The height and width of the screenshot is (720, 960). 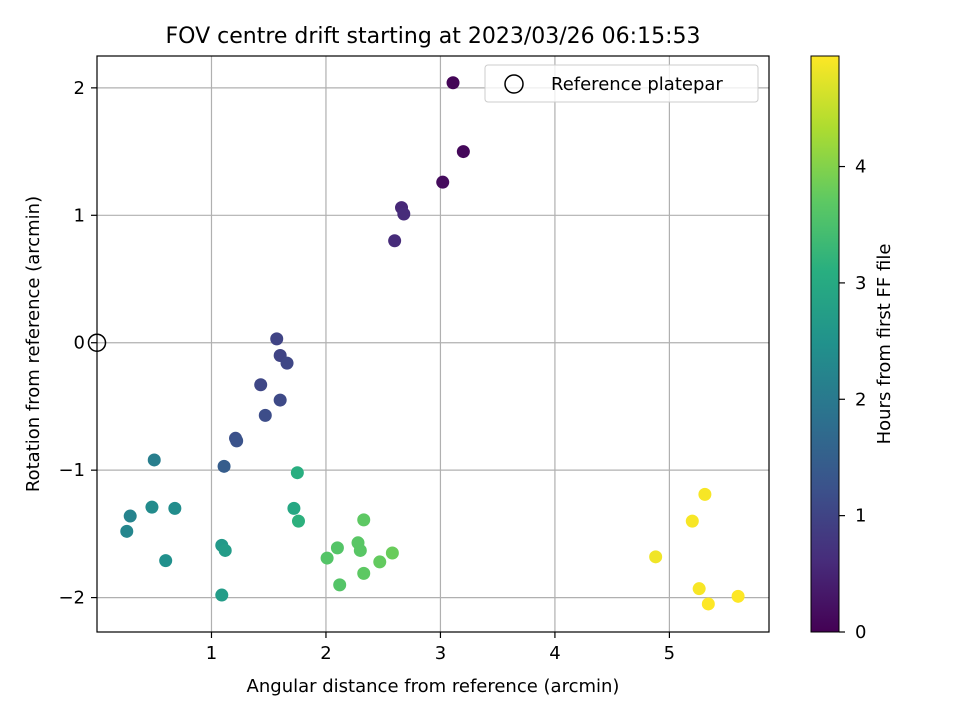 What do you see at coordinates (514, 84) in the screenshot?
I see `legend-reference-marker` at bounding box center [514, 84].